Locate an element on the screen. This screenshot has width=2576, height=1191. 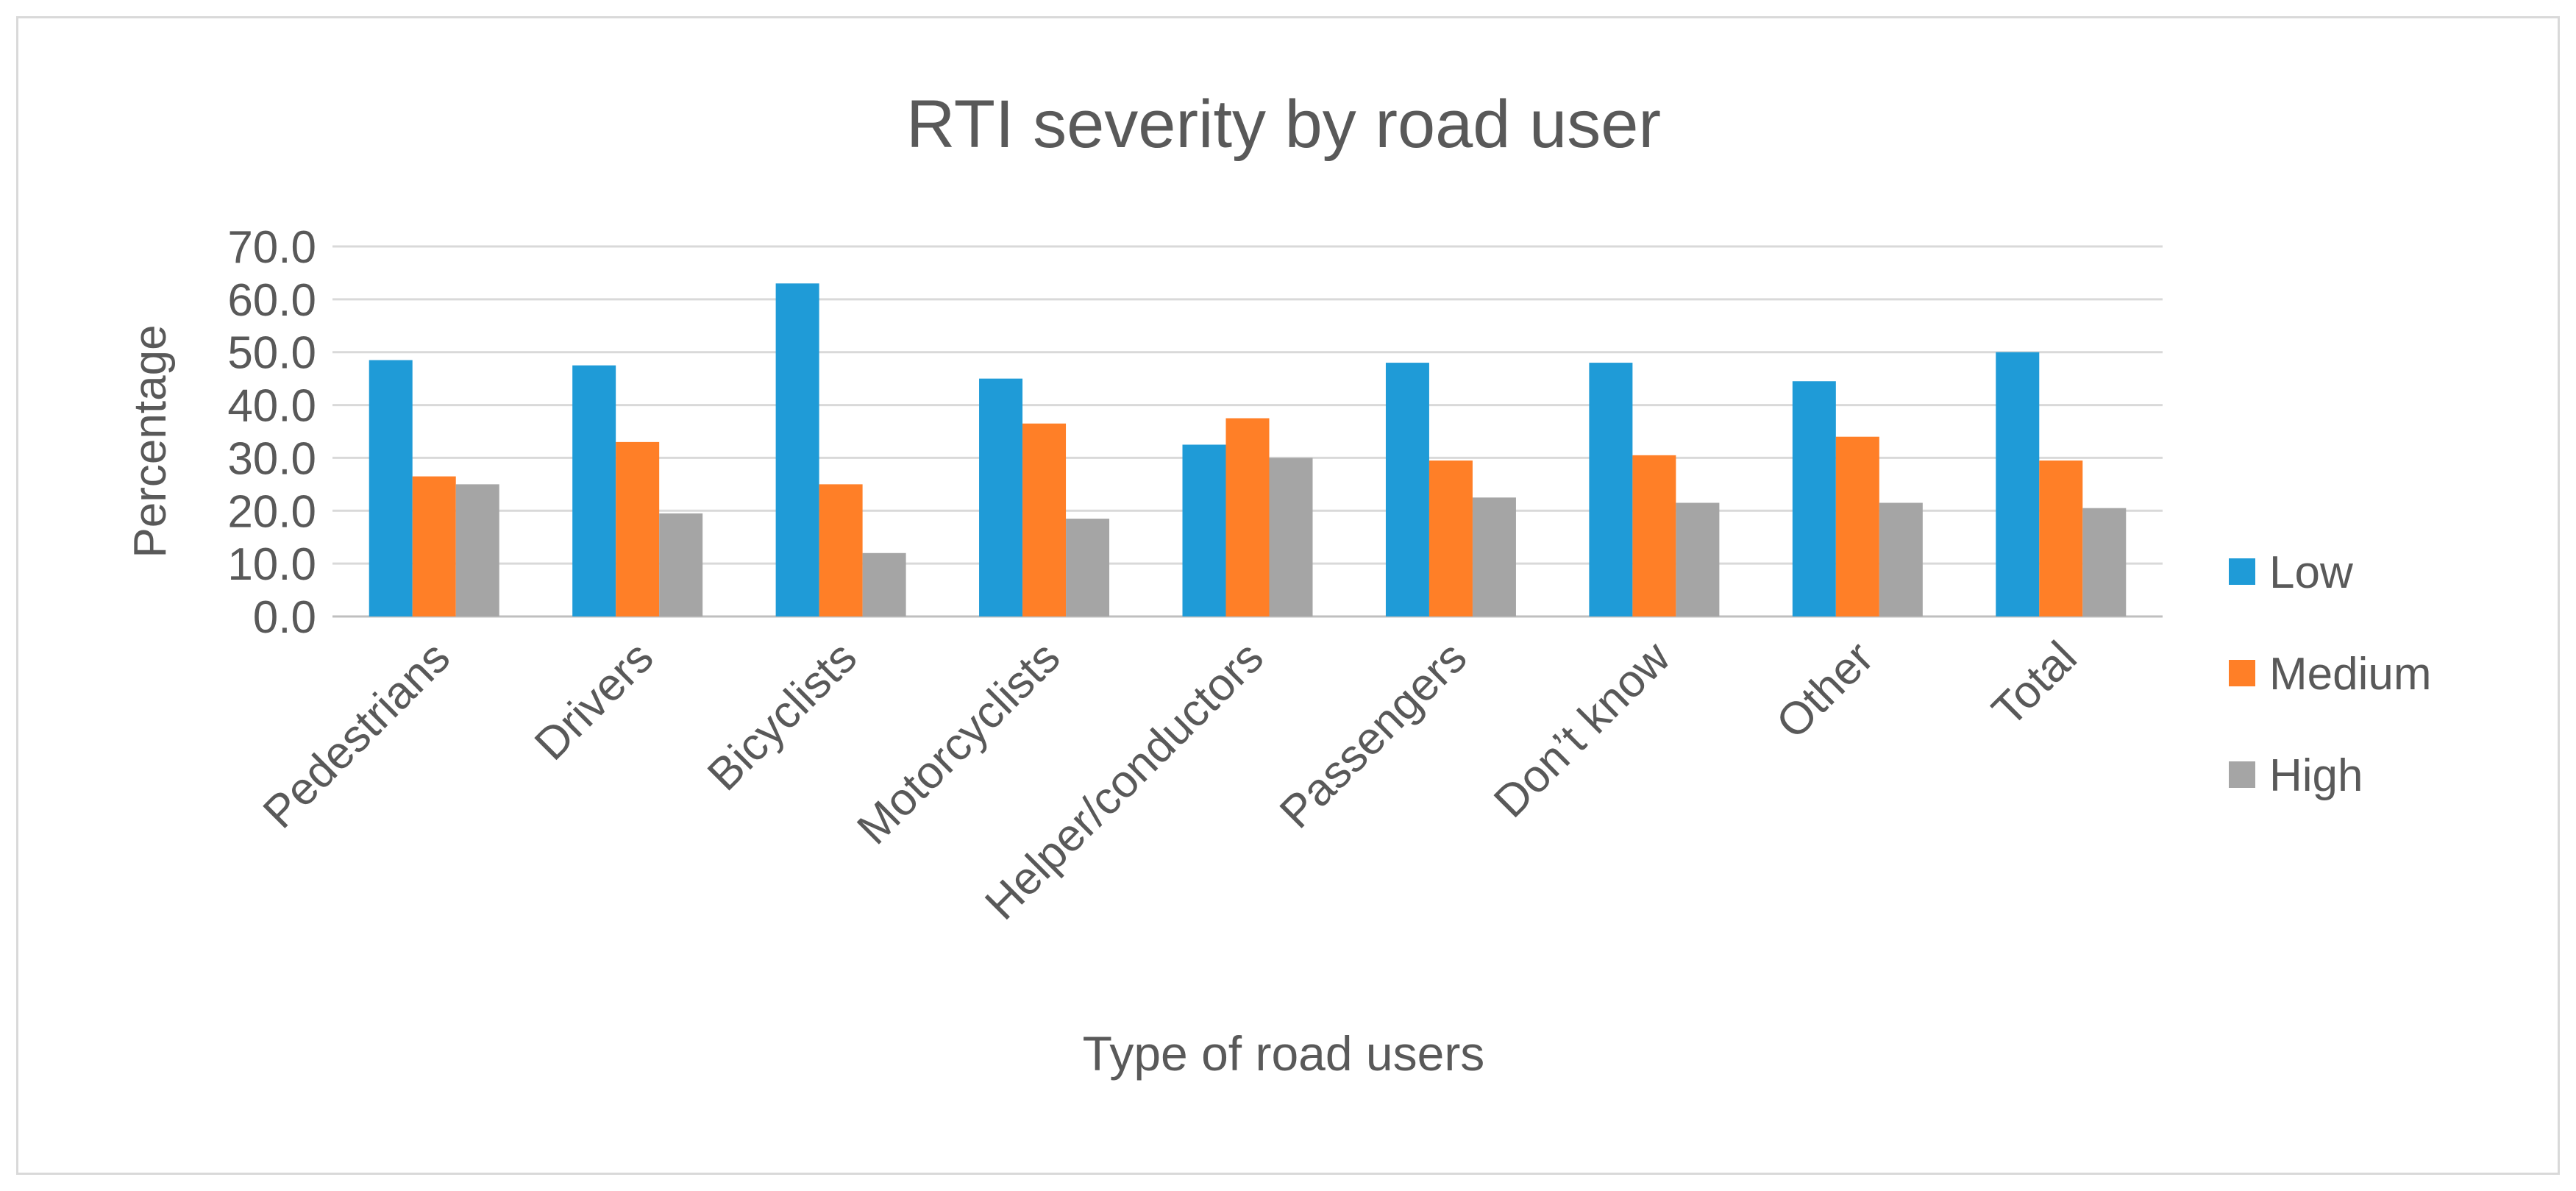
x-tick-label: Pedestrians is located at coordinates (357, 735).